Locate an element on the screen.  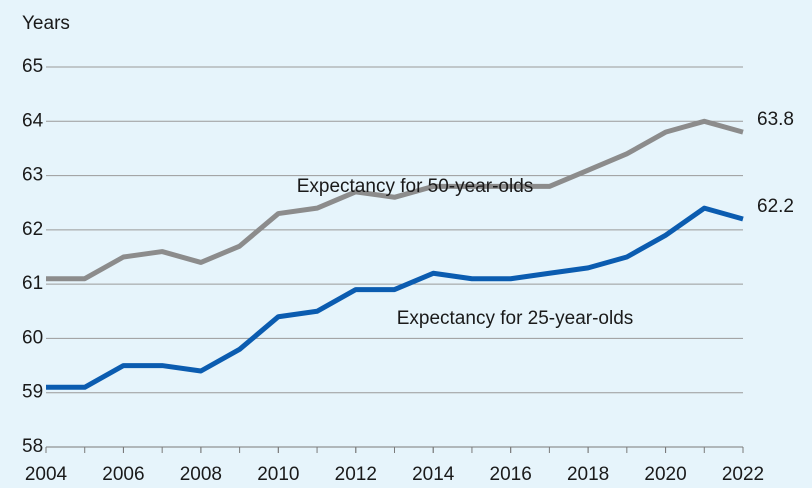
x-tick-label: 2012 is located at coordinates (356, 474).